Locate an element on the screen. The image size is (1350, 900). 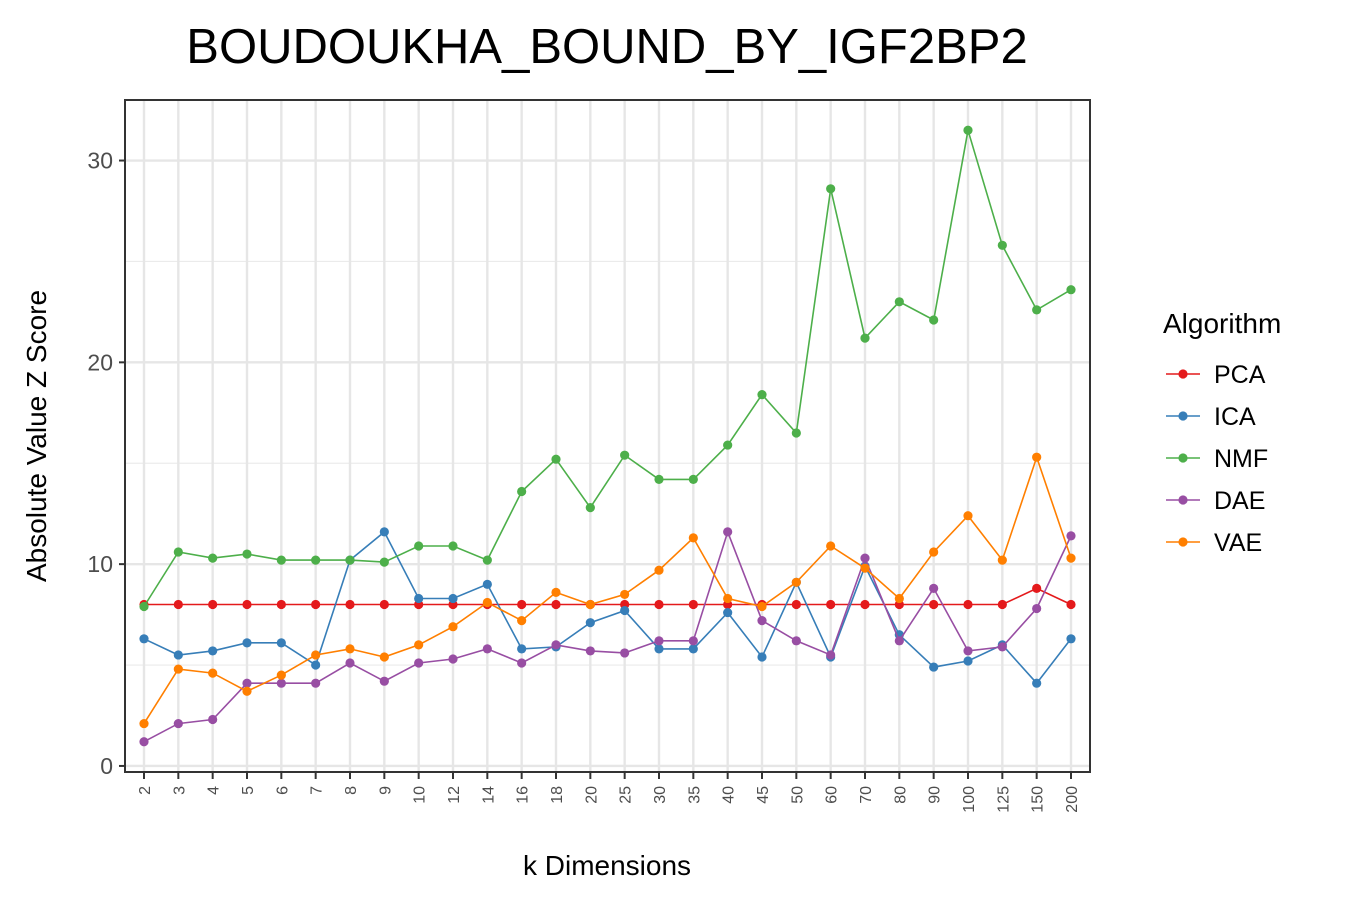
legend-point-vae is located at coordinates (1183, 542).